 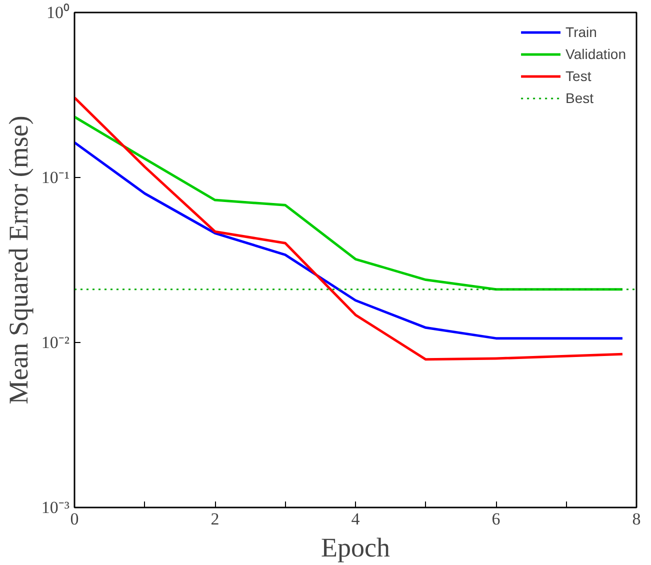 What do you see at coordinates (355, 547) in the screenshot?
I see `x-axis-title: Epoch` at bounding box center [355, 547].